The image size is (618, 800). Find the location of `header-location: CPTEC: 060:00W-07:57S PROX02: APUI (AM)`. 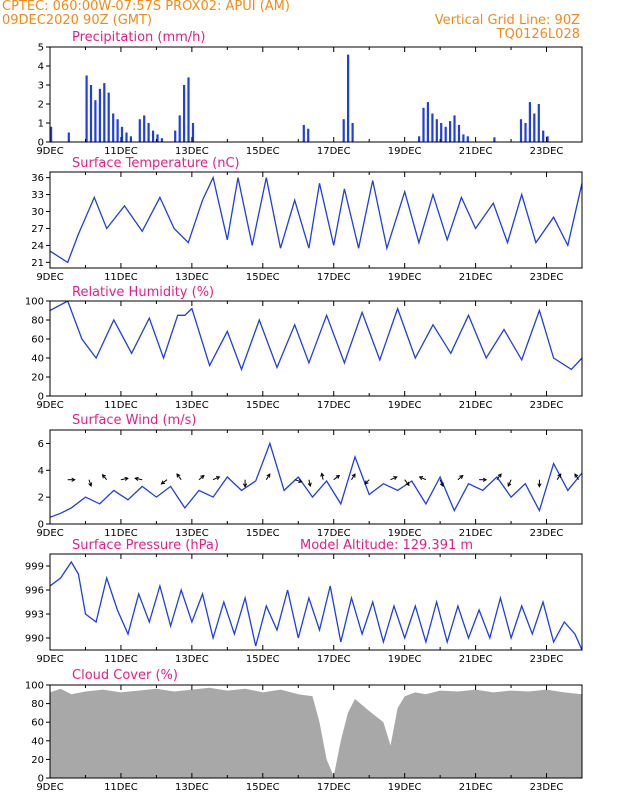

header-location: CPTEC: 060:00W-07:57S PROX02: APUI (AM) is located at coordinates (146, 7).